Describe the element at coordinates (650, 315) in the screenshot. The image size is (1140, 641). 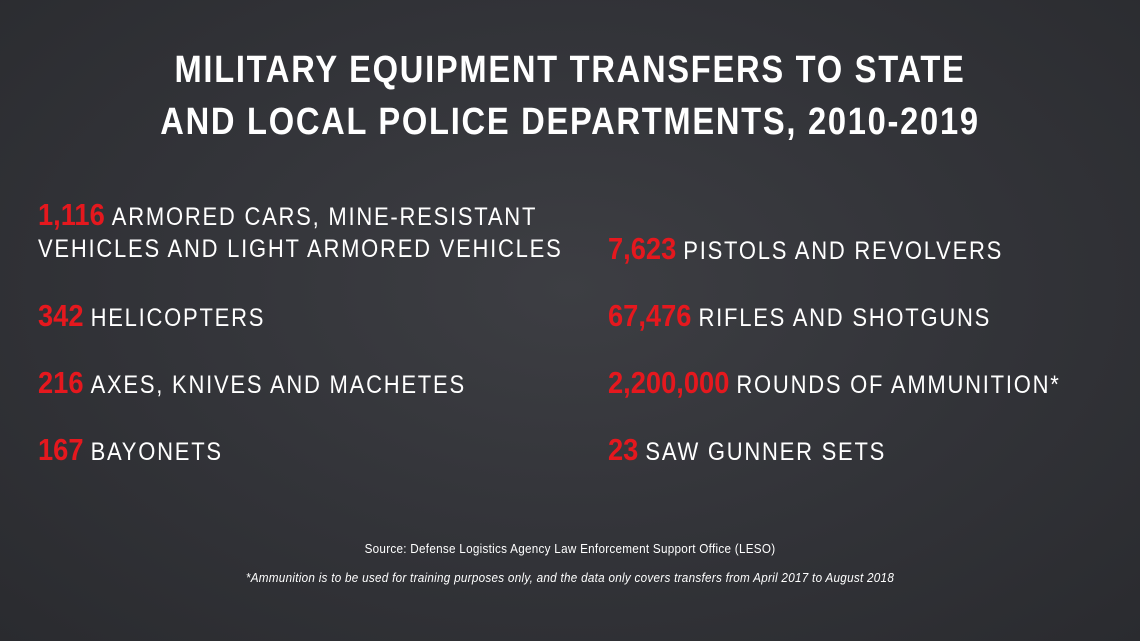
I see `stat-value: 67,476` at that location.